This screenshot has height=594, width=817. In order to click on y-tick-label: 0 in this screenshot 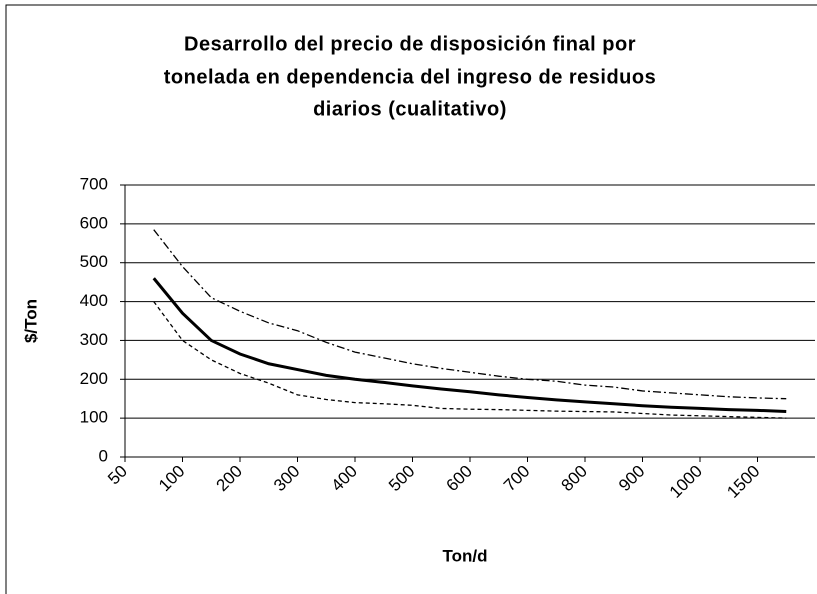, I will do `click(103, 455)`.